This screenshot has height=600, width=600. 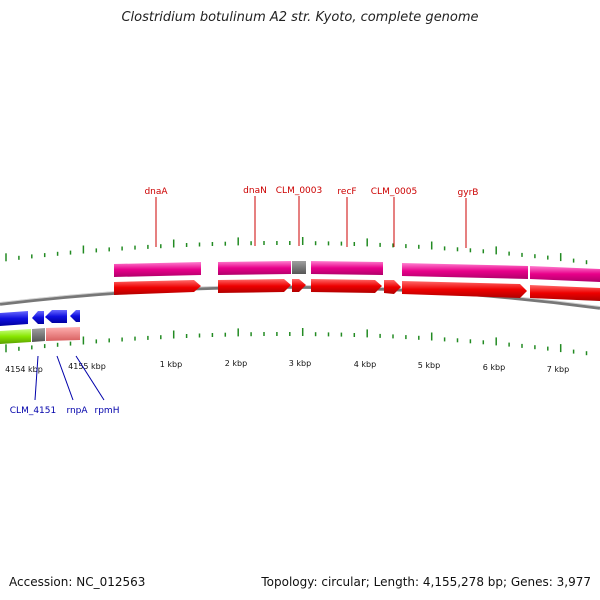 What do you see at coordinates (299, 191) in the screenshot?
I see `label-clm0003: CLM_0003` at bounding box center [299, 191].